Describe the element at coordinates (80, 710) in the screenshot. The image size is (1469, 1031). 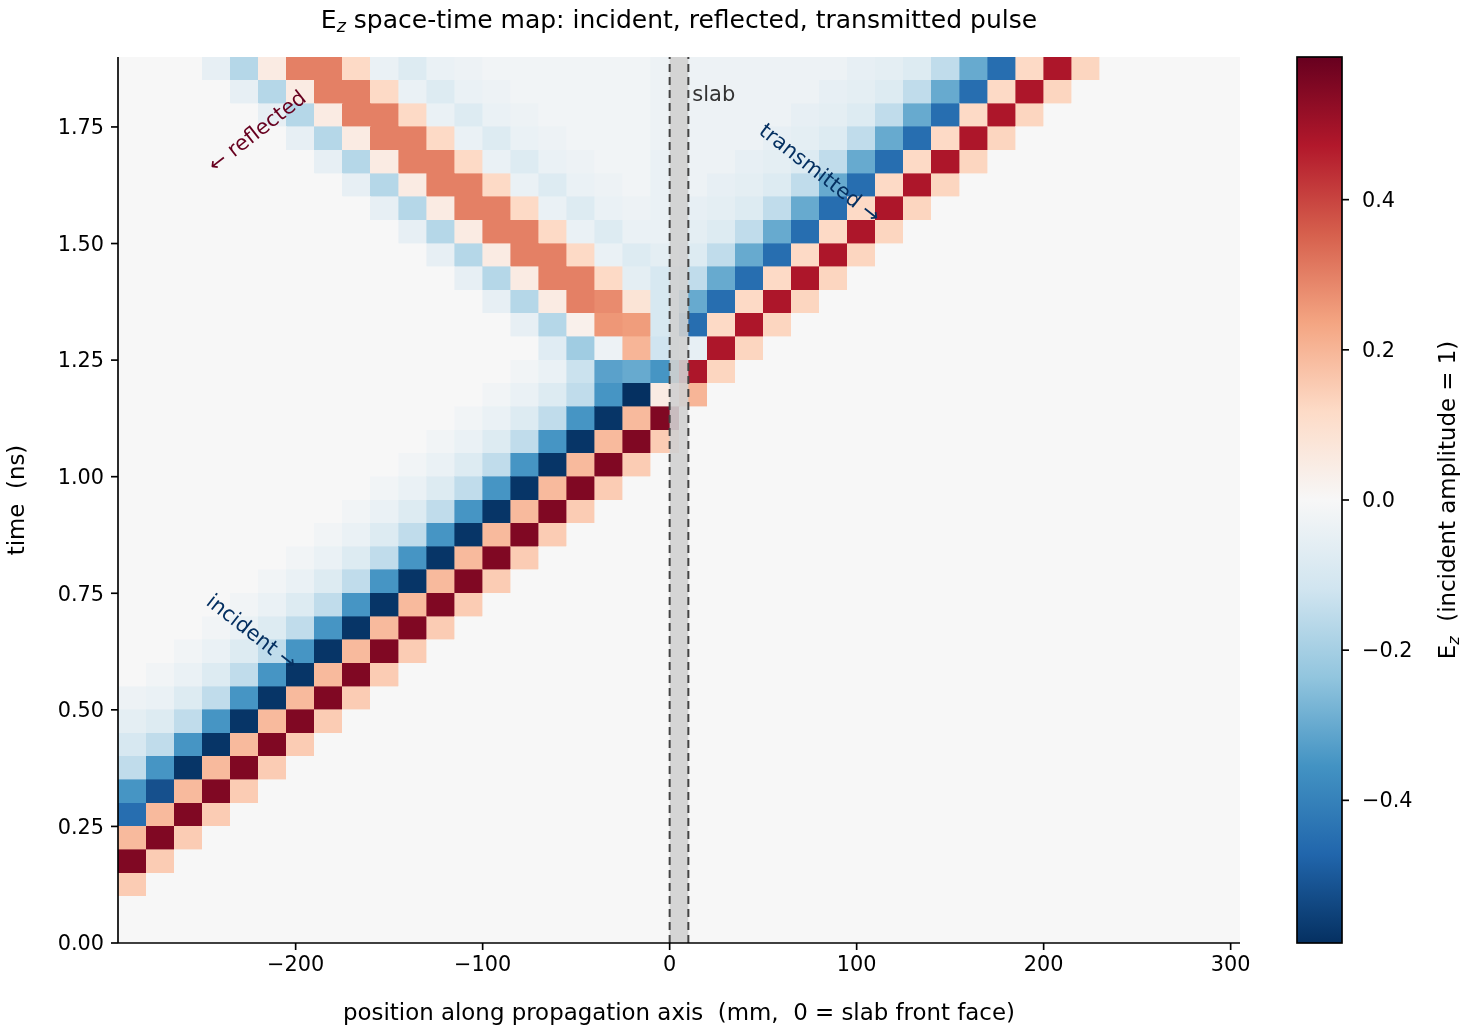
I see `y-tick-label: 0.50` at that location.